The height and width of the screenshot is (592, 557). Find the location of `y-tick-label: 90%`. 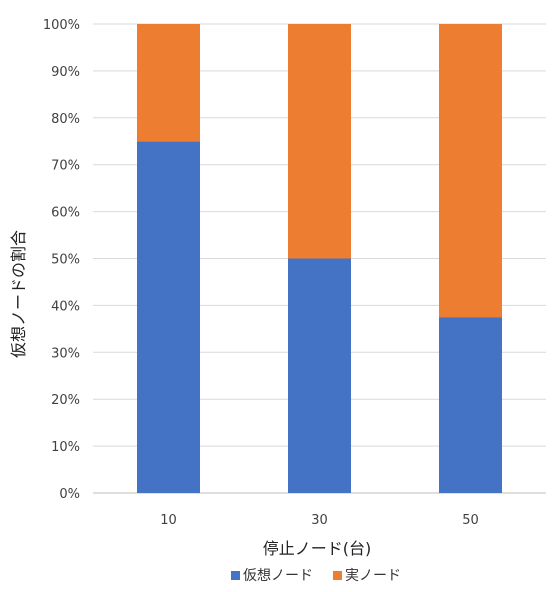

y-tick-label: 90% is located at coordinates (65, 72).